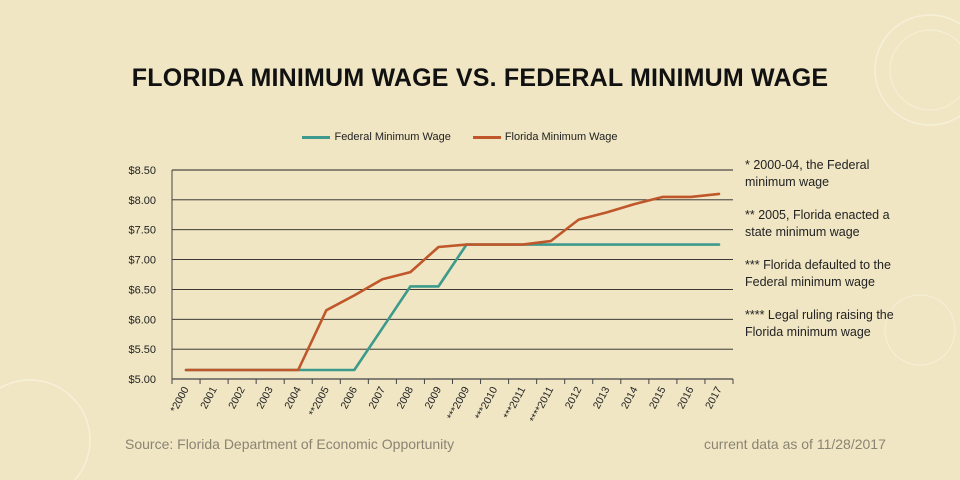 The height and width of the screenshot is (480, 960). I want to click on x-tick-label: 2007, so click(377, 398).